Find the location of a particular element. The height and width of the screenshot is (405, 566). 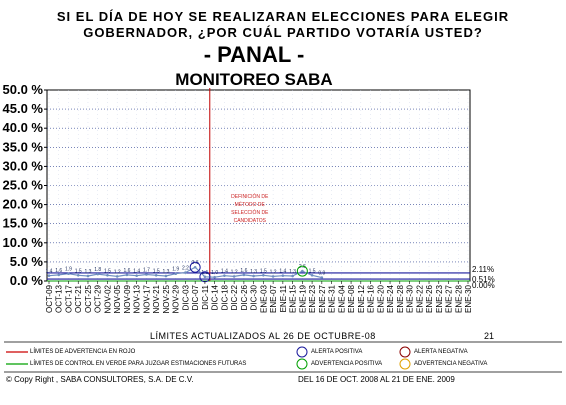

x-tick-label: OCT-09 is located at coordinates (49, 298).